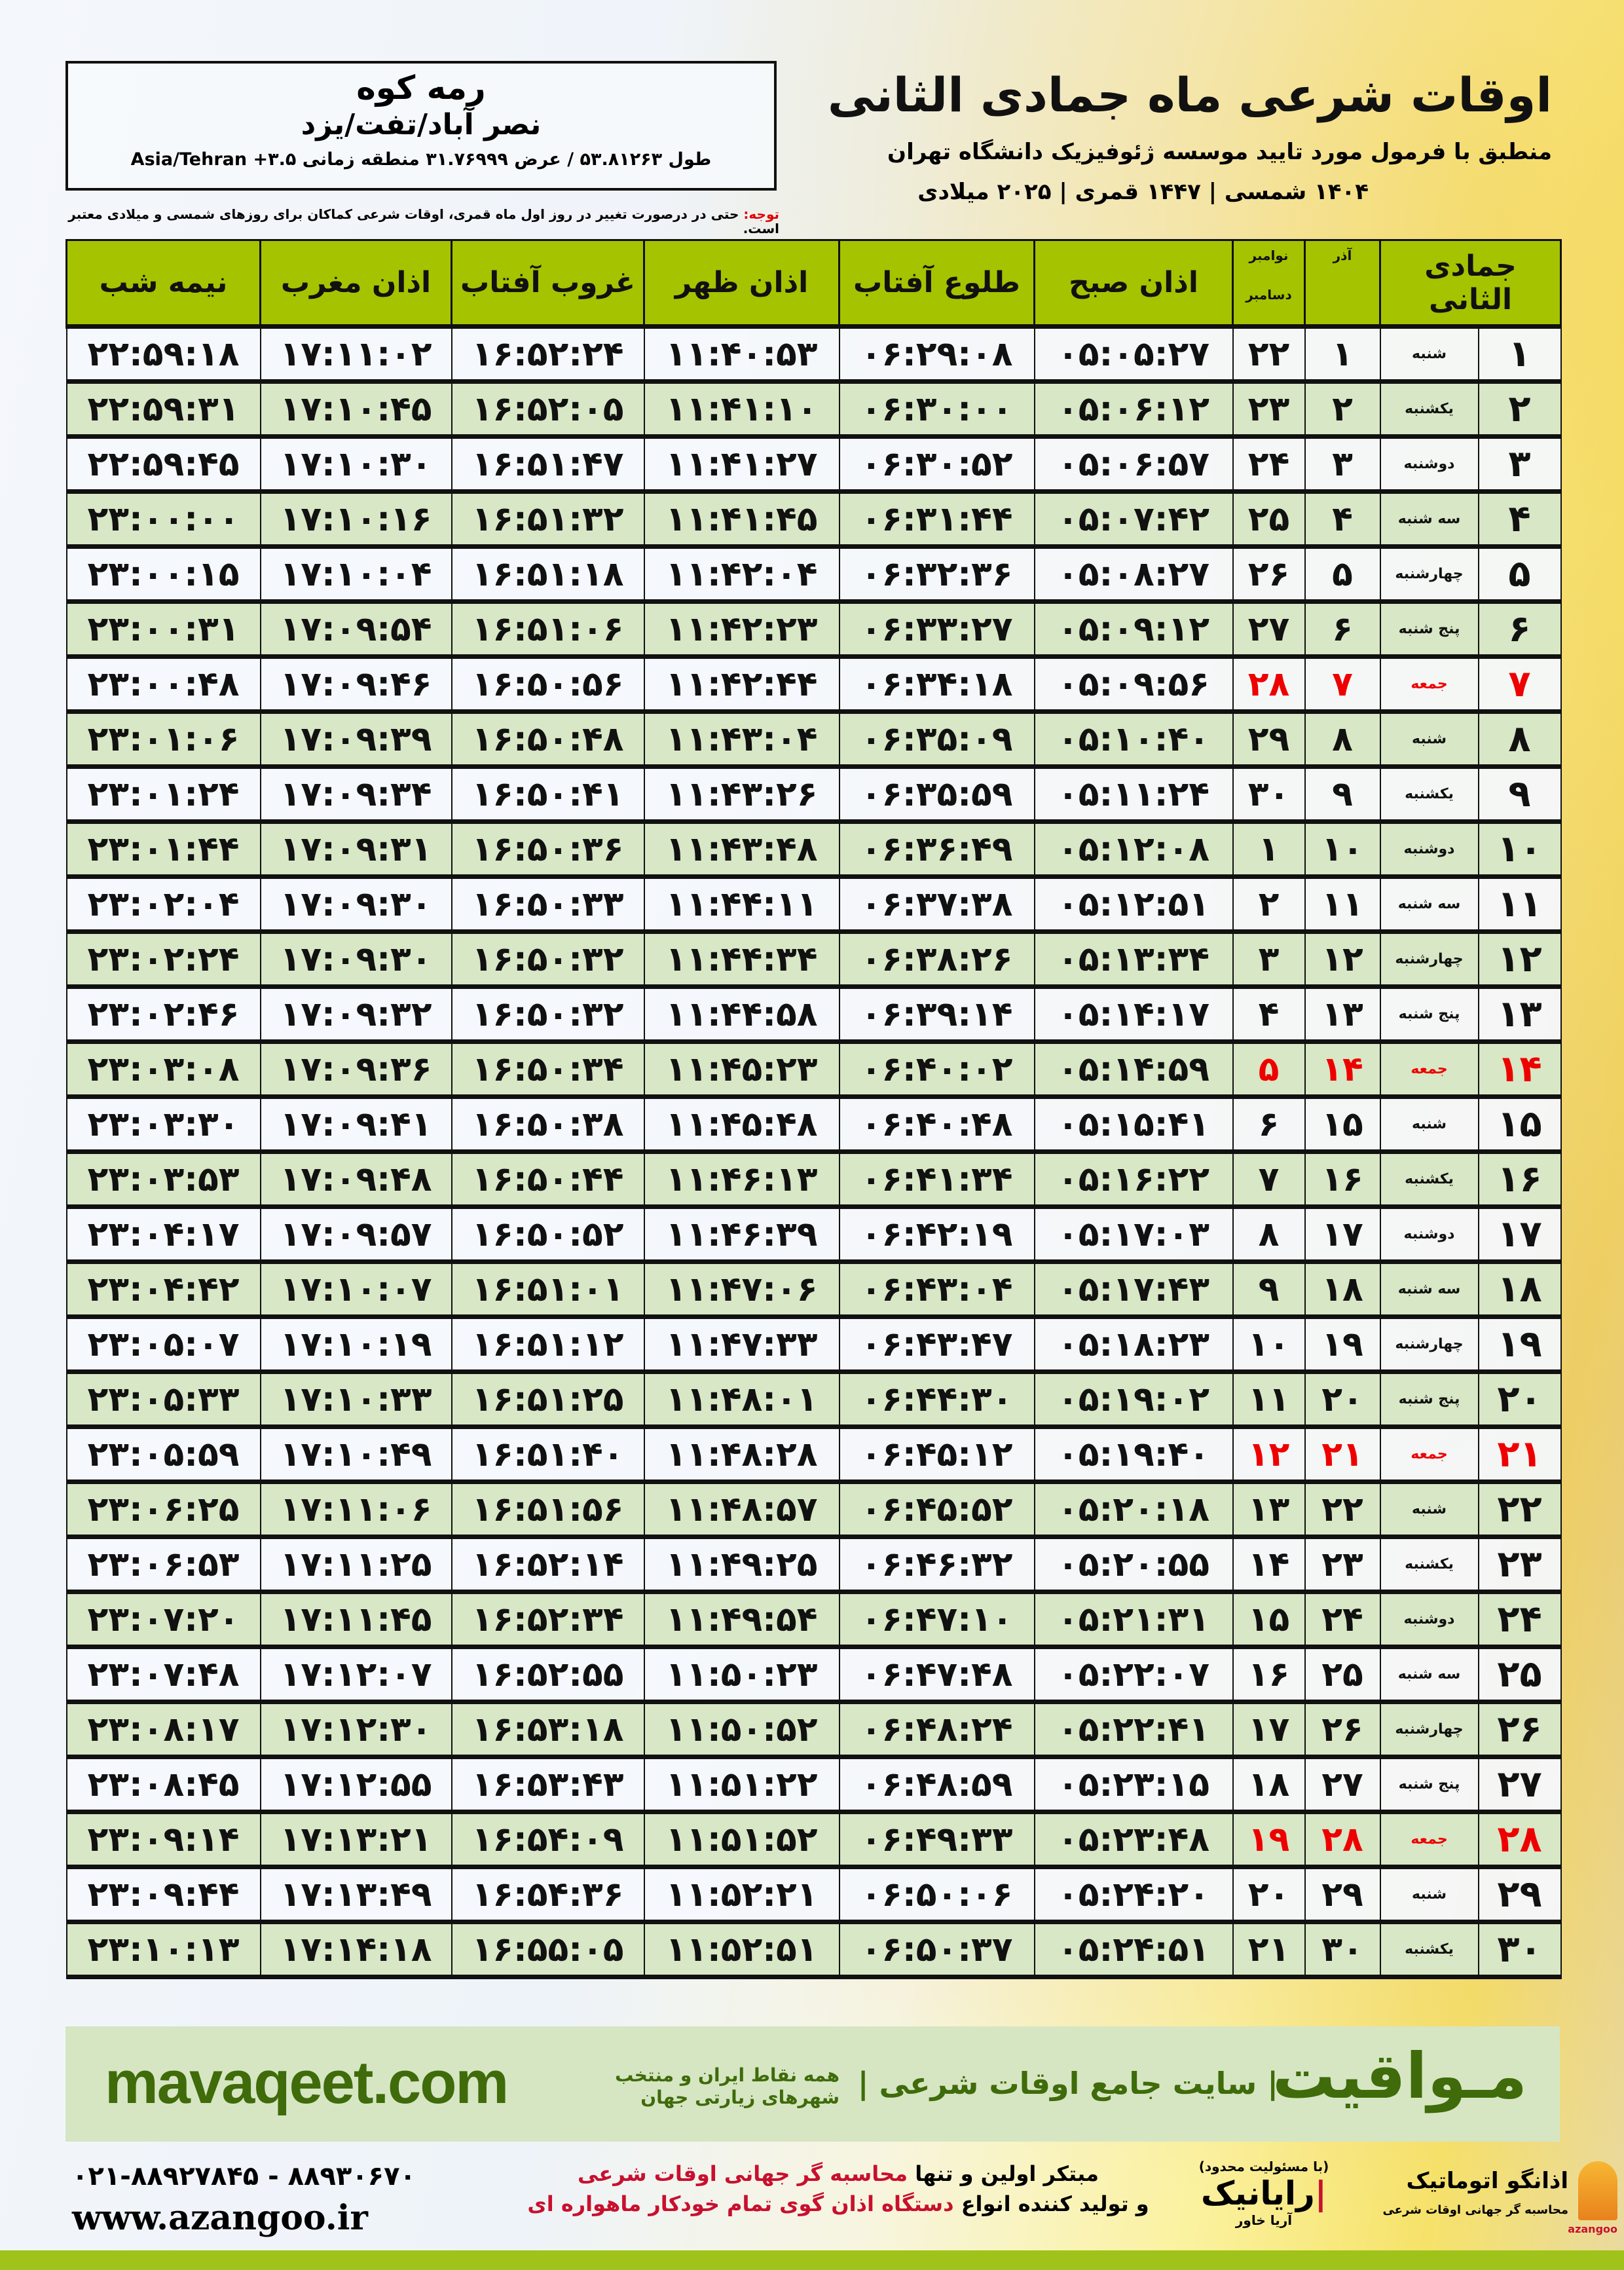 This screenshot has width=1624, height=2270. Describe the element at coordinates (355, 1620) in the screenshot. I see `maghrib-time: ۱۷:۱۱:۴۵` at that location.